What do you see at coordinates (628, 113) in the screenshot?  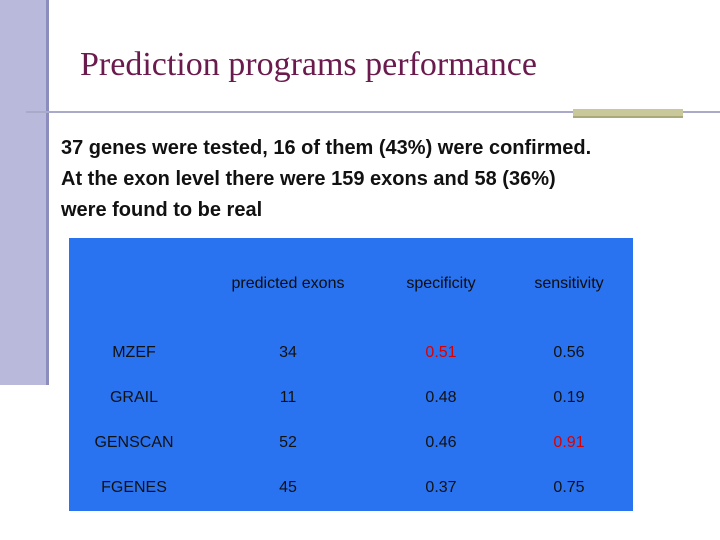 I see `accent-bar` at bounding box center [628, 113].